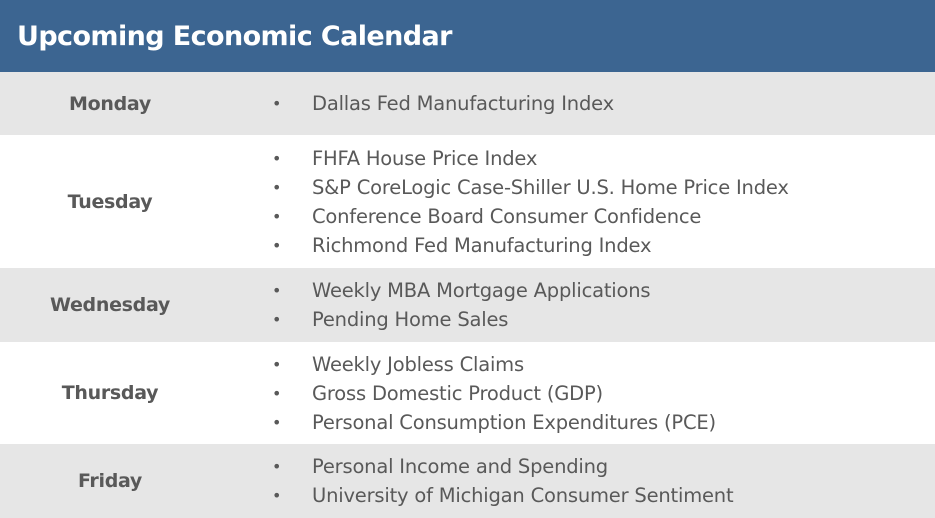  What do you see at coordinates (507, 216) in the screenshot?
I see `event-label: Conference Board Consumer Confidence` at bounding box center [507, 216].